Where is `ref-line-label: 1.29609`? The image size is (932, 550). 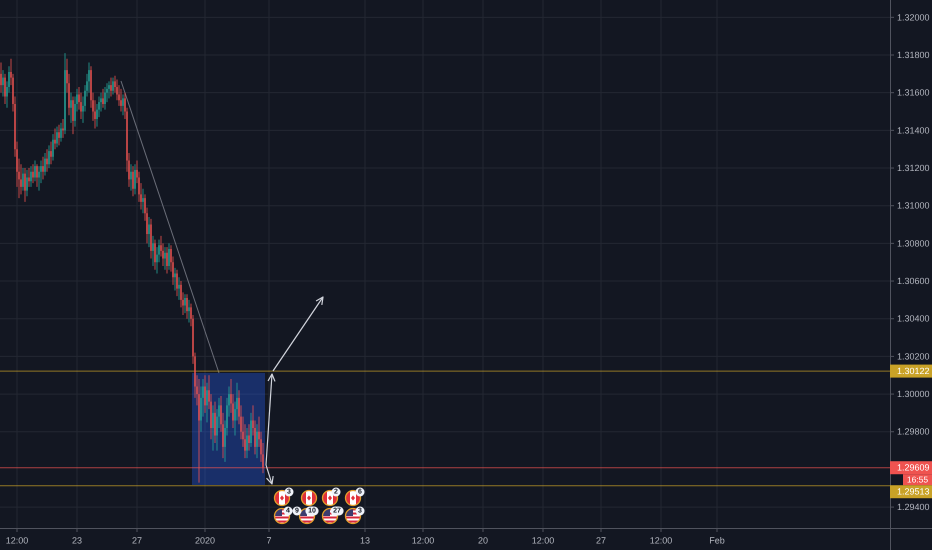 ref-line-label: 1.29609 is located at coordinates (913, 467).